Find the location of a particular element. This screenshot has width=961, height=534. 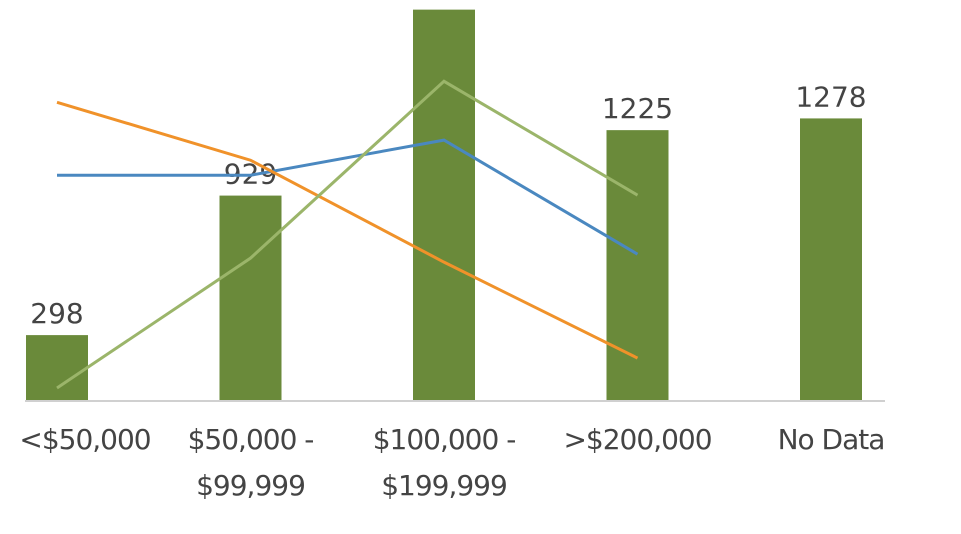

x-tick-label: $50,000 - $99,999 is located at coordinates (251, 462).